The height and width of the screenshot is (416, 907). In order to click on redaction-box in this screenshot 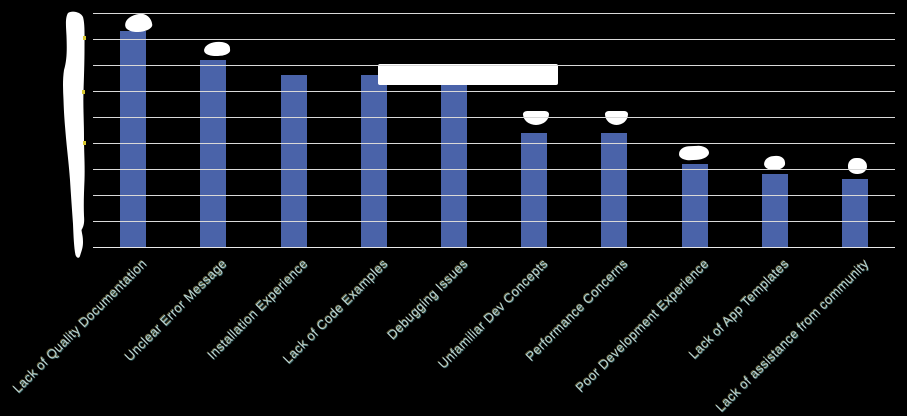, I will do `click(468, 74)`.